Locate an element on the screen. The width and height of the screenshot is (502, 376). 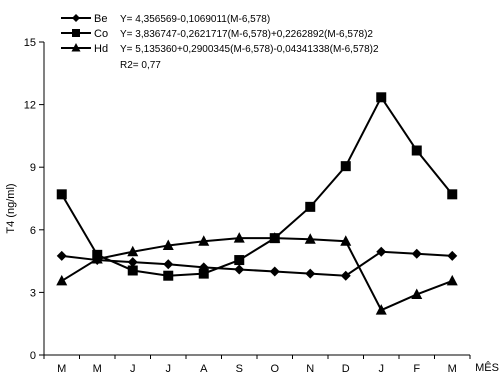
y-tick-label: 0 is located at coordinates (33, 356).